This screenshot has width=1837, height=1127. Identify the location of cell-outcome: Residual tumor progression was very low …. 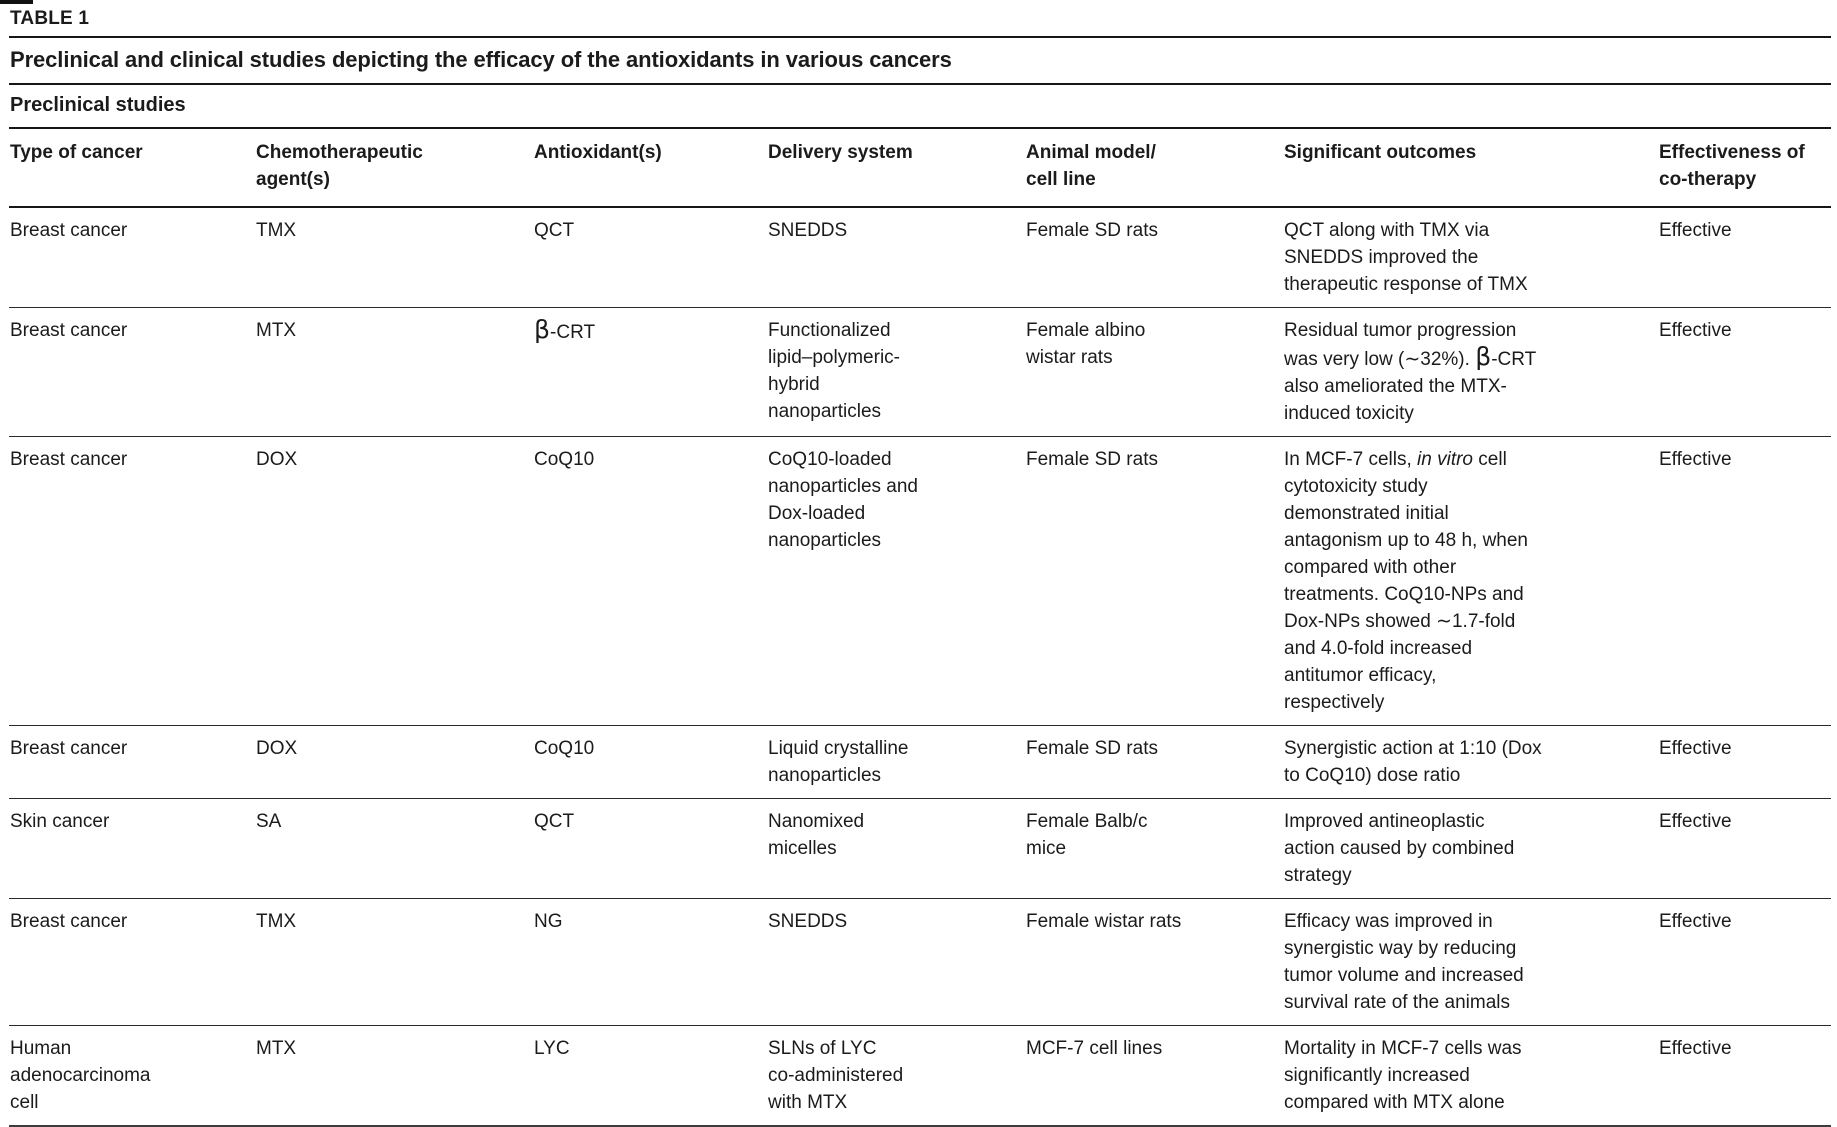
(1470, 372).